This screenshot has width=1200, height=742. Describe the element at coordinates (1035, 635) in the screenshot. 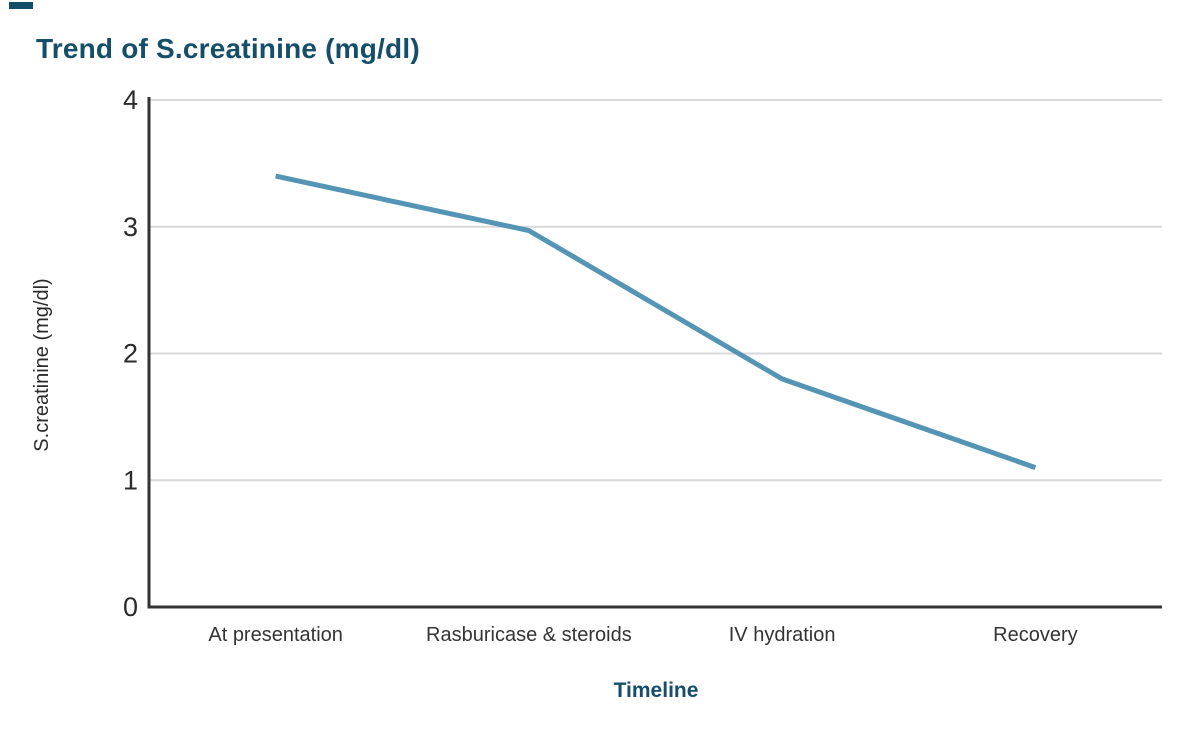

I see `x-category-label: Recovery` at that location.